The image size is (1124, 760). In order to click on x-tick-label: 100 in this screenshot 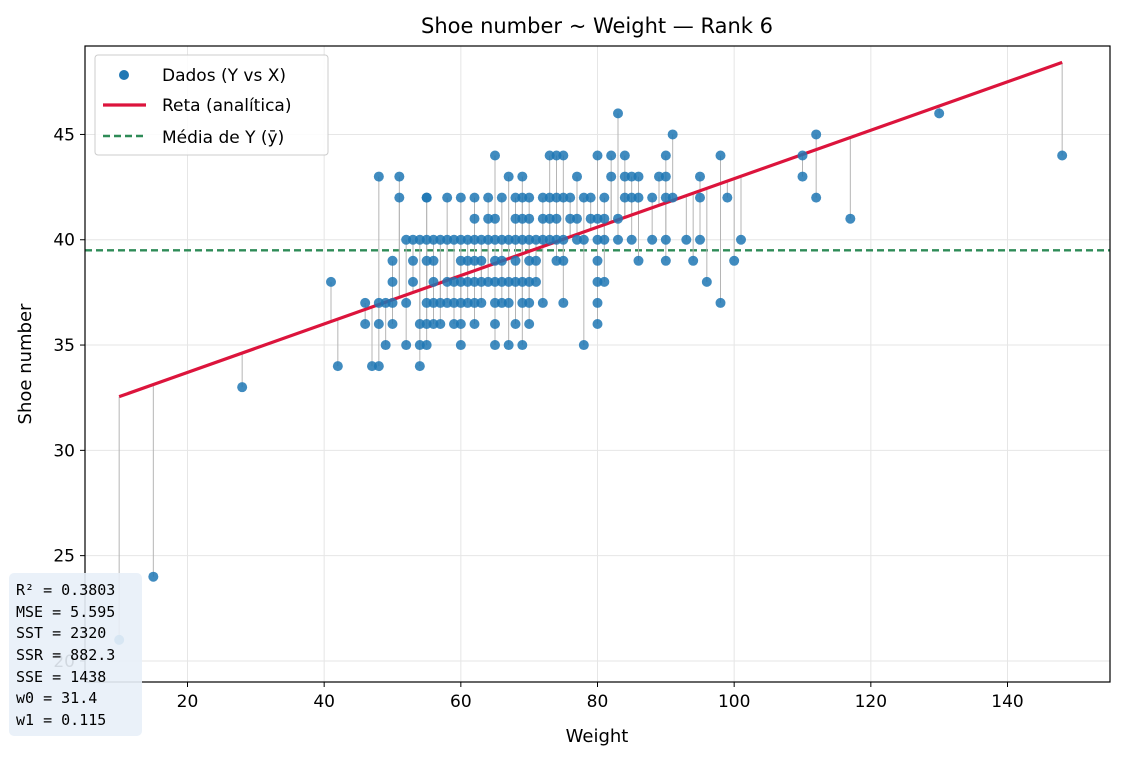, I will do `click(734, 702)`.